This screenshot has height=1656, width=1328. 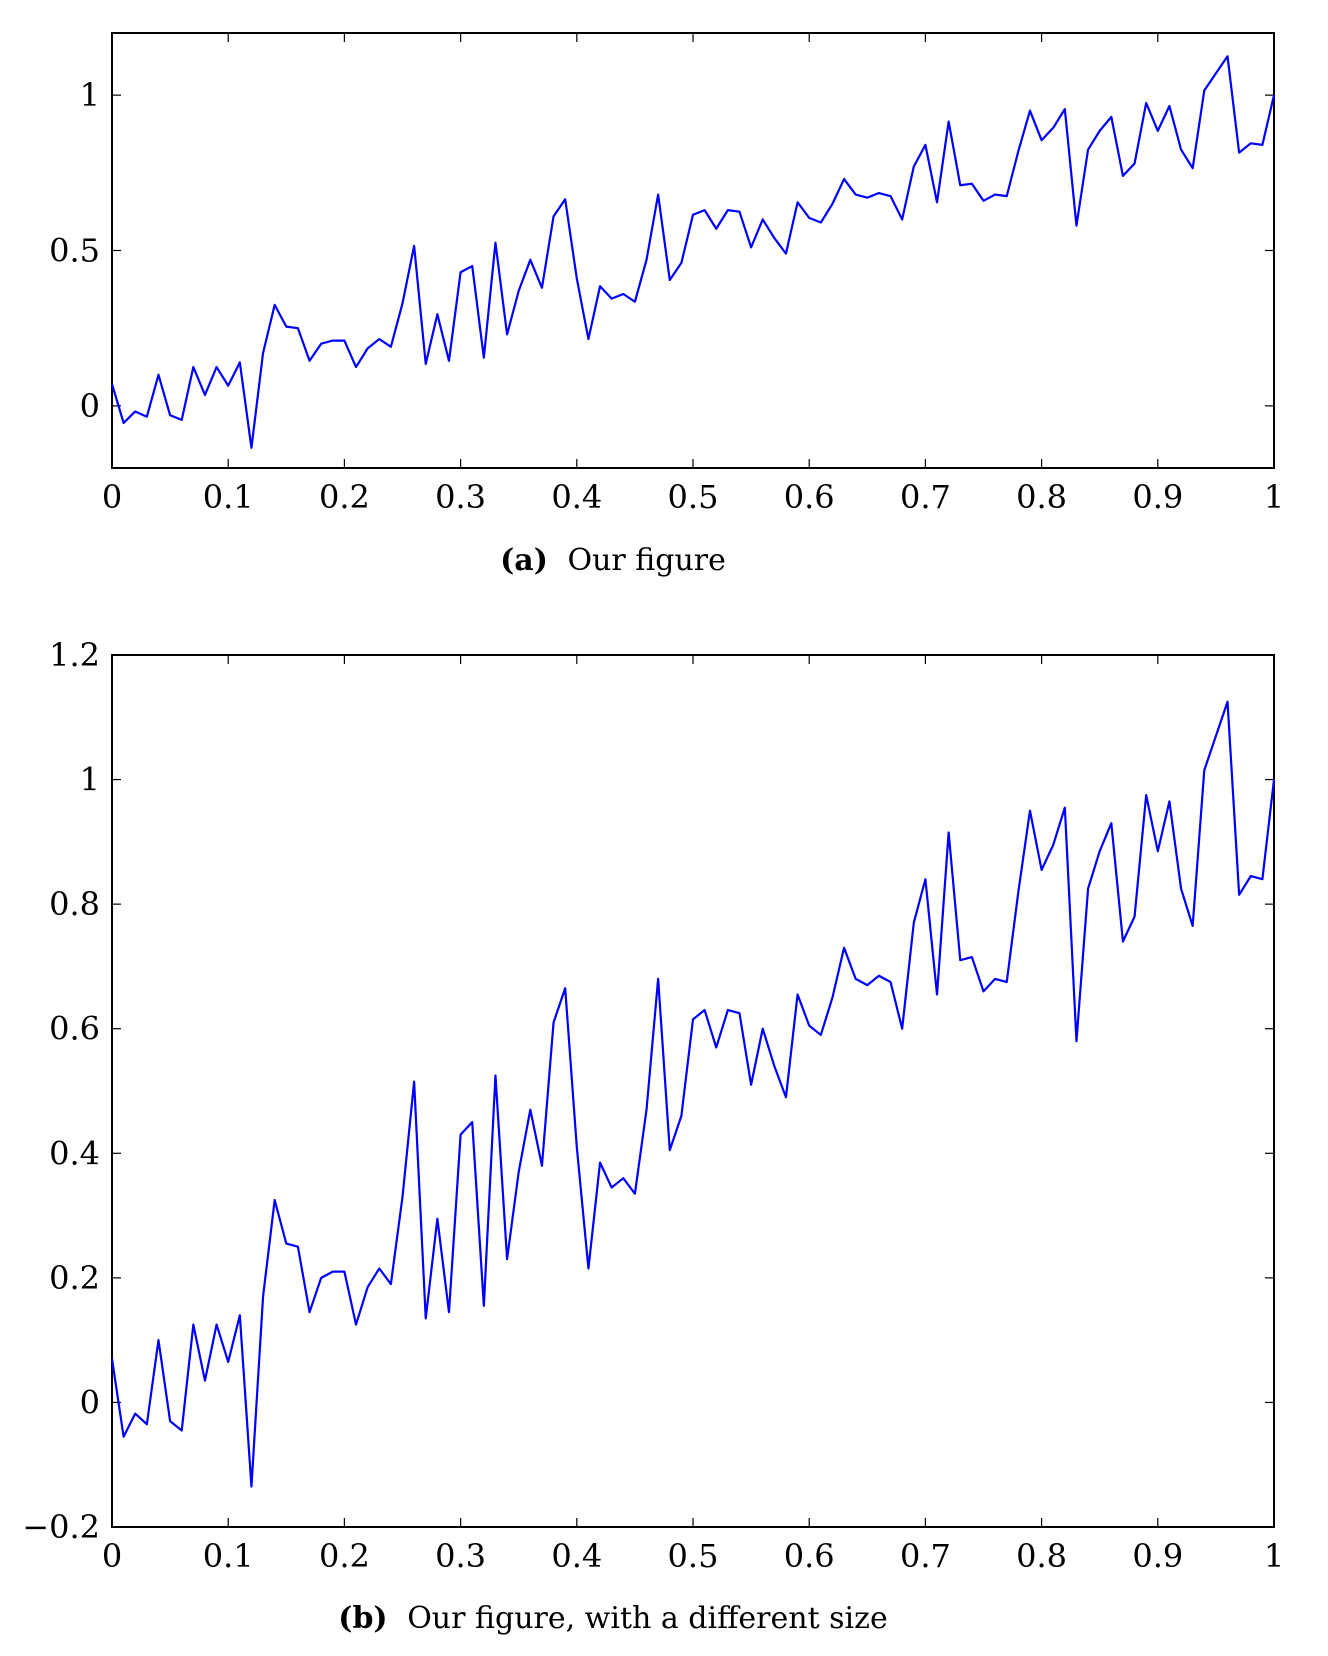 What do you see at coordinates (925, 497) in the screenshot?
I see `chart-a-xtick-label: 0.7` at bounding box center [925, 497].